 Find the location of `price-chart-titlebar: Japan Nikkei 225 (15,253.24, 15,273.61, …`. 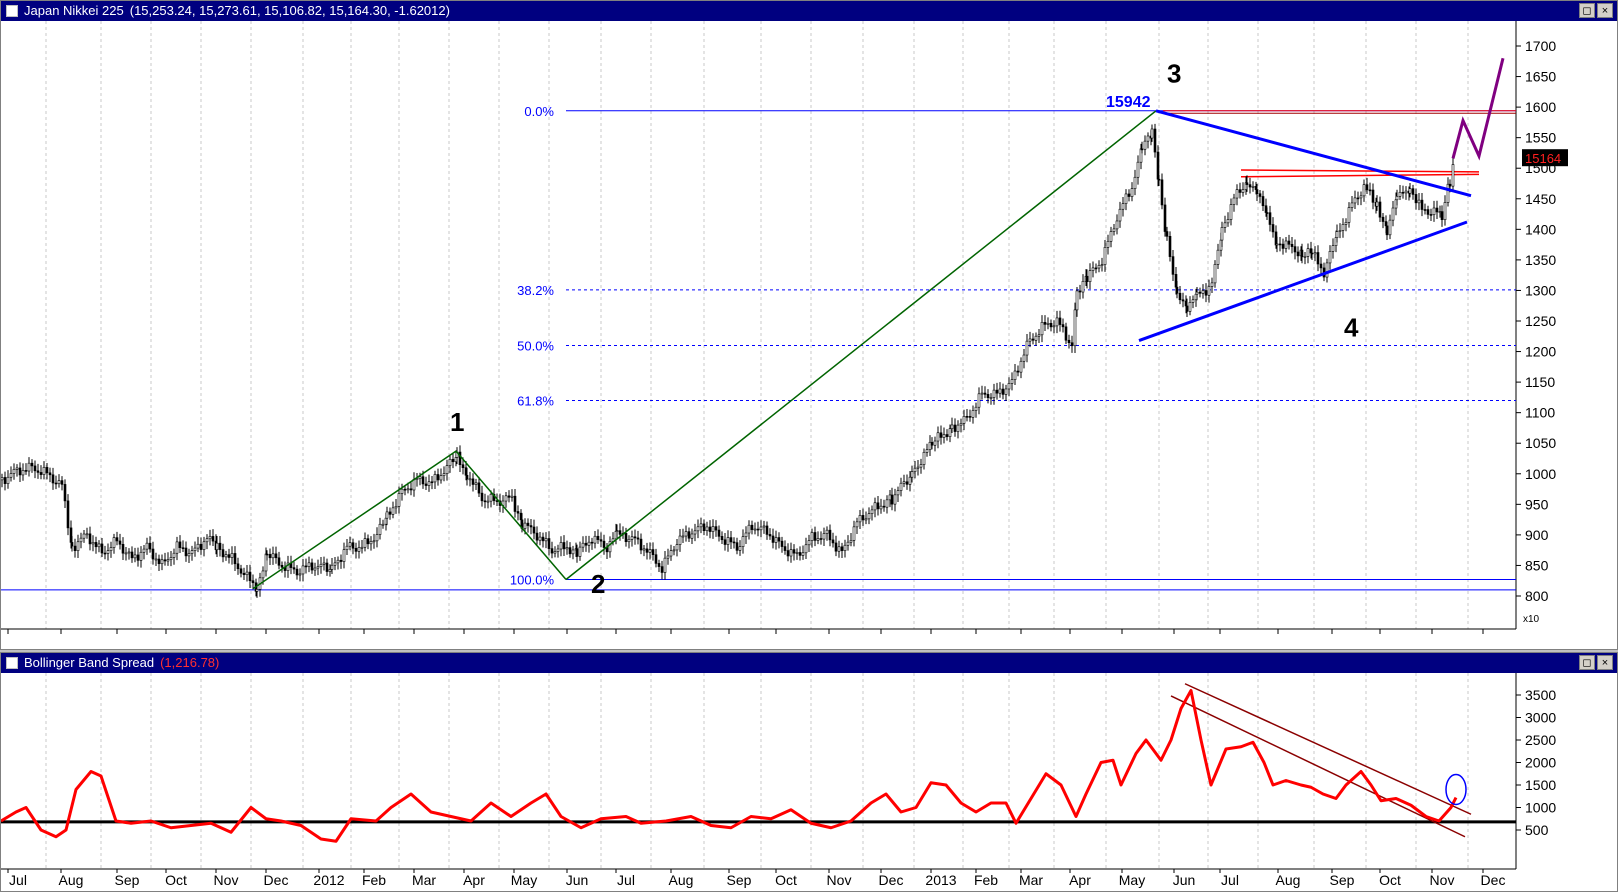

price-chart-titlebar: Japan Nikkei 225 (15,253.24, 15,273.61, … is located at coordinates (809, 11).